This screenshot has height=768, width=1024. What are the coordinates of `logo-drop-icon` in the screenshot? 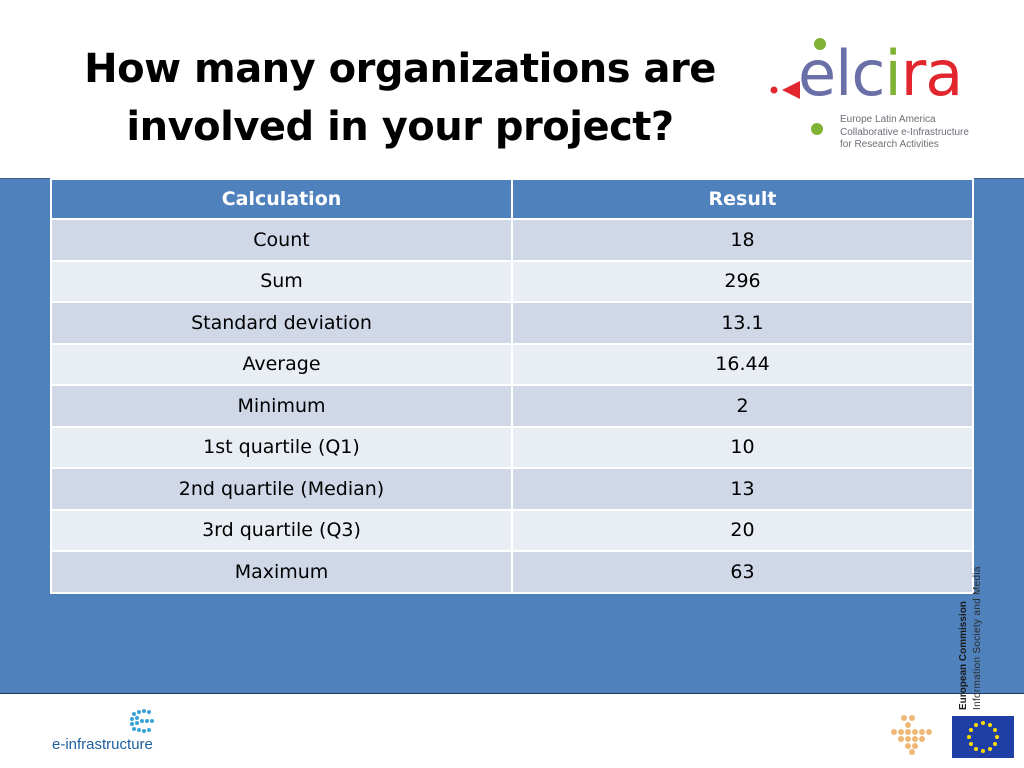 It's located at (817, 129).